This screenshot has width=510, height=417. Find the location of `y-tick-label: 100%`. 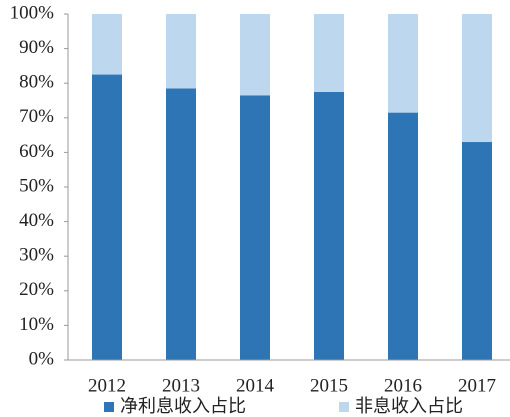

y-tick-label: 100% is located at coordinates (32, 12).